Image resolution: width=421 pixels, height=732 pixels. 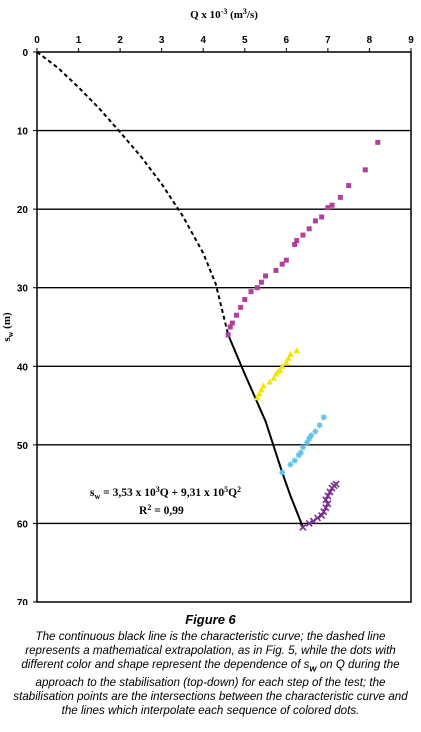 What do you see at coordinates (25, 53) in the screenshot?
I see `y-tick-label: 0` at bounding box center [25, 53].